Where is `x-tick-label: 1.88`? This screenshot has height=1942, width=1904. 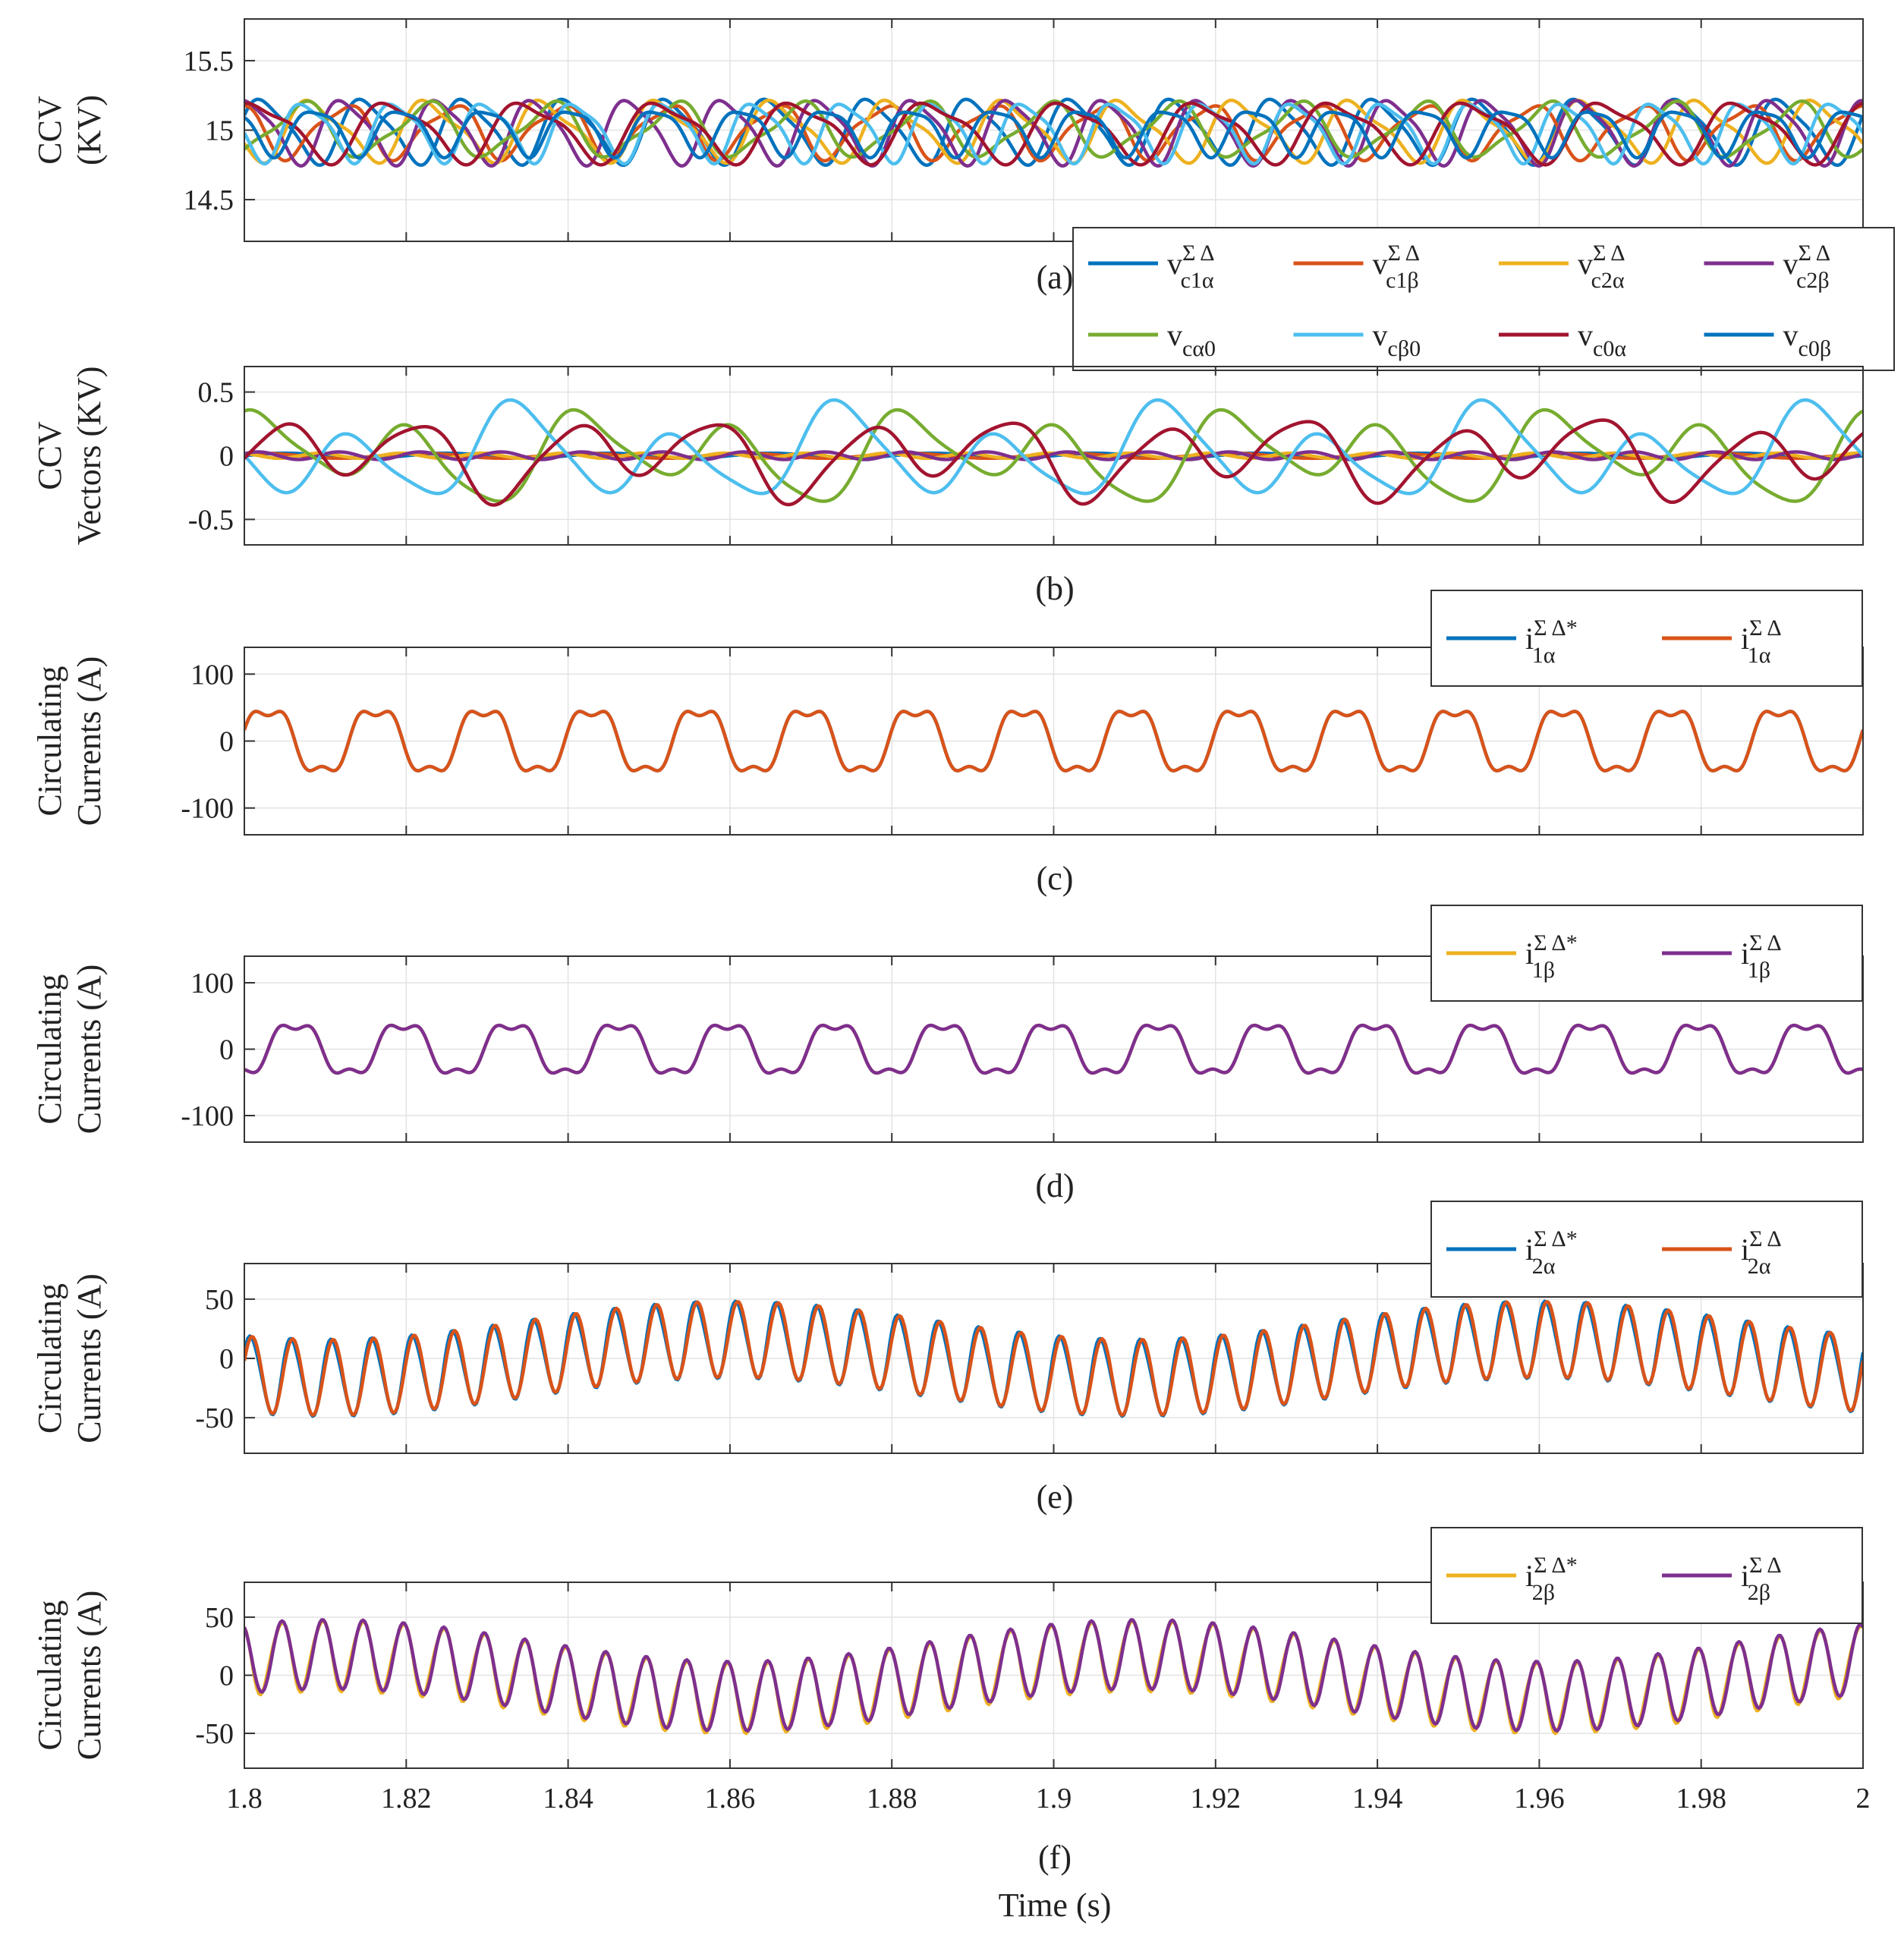 x-tick-label: 1.88 is located at coordinates (892, 1799).